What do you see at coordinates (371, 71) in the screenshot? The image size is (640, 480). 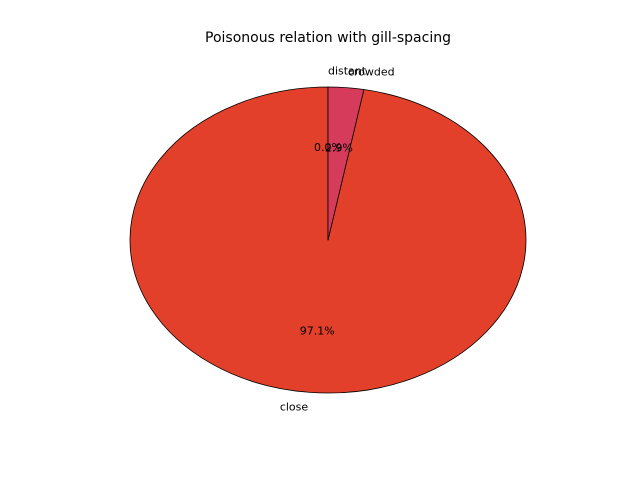 I see `slice-label-crowded: crowded` at bounding box center [371, 71].